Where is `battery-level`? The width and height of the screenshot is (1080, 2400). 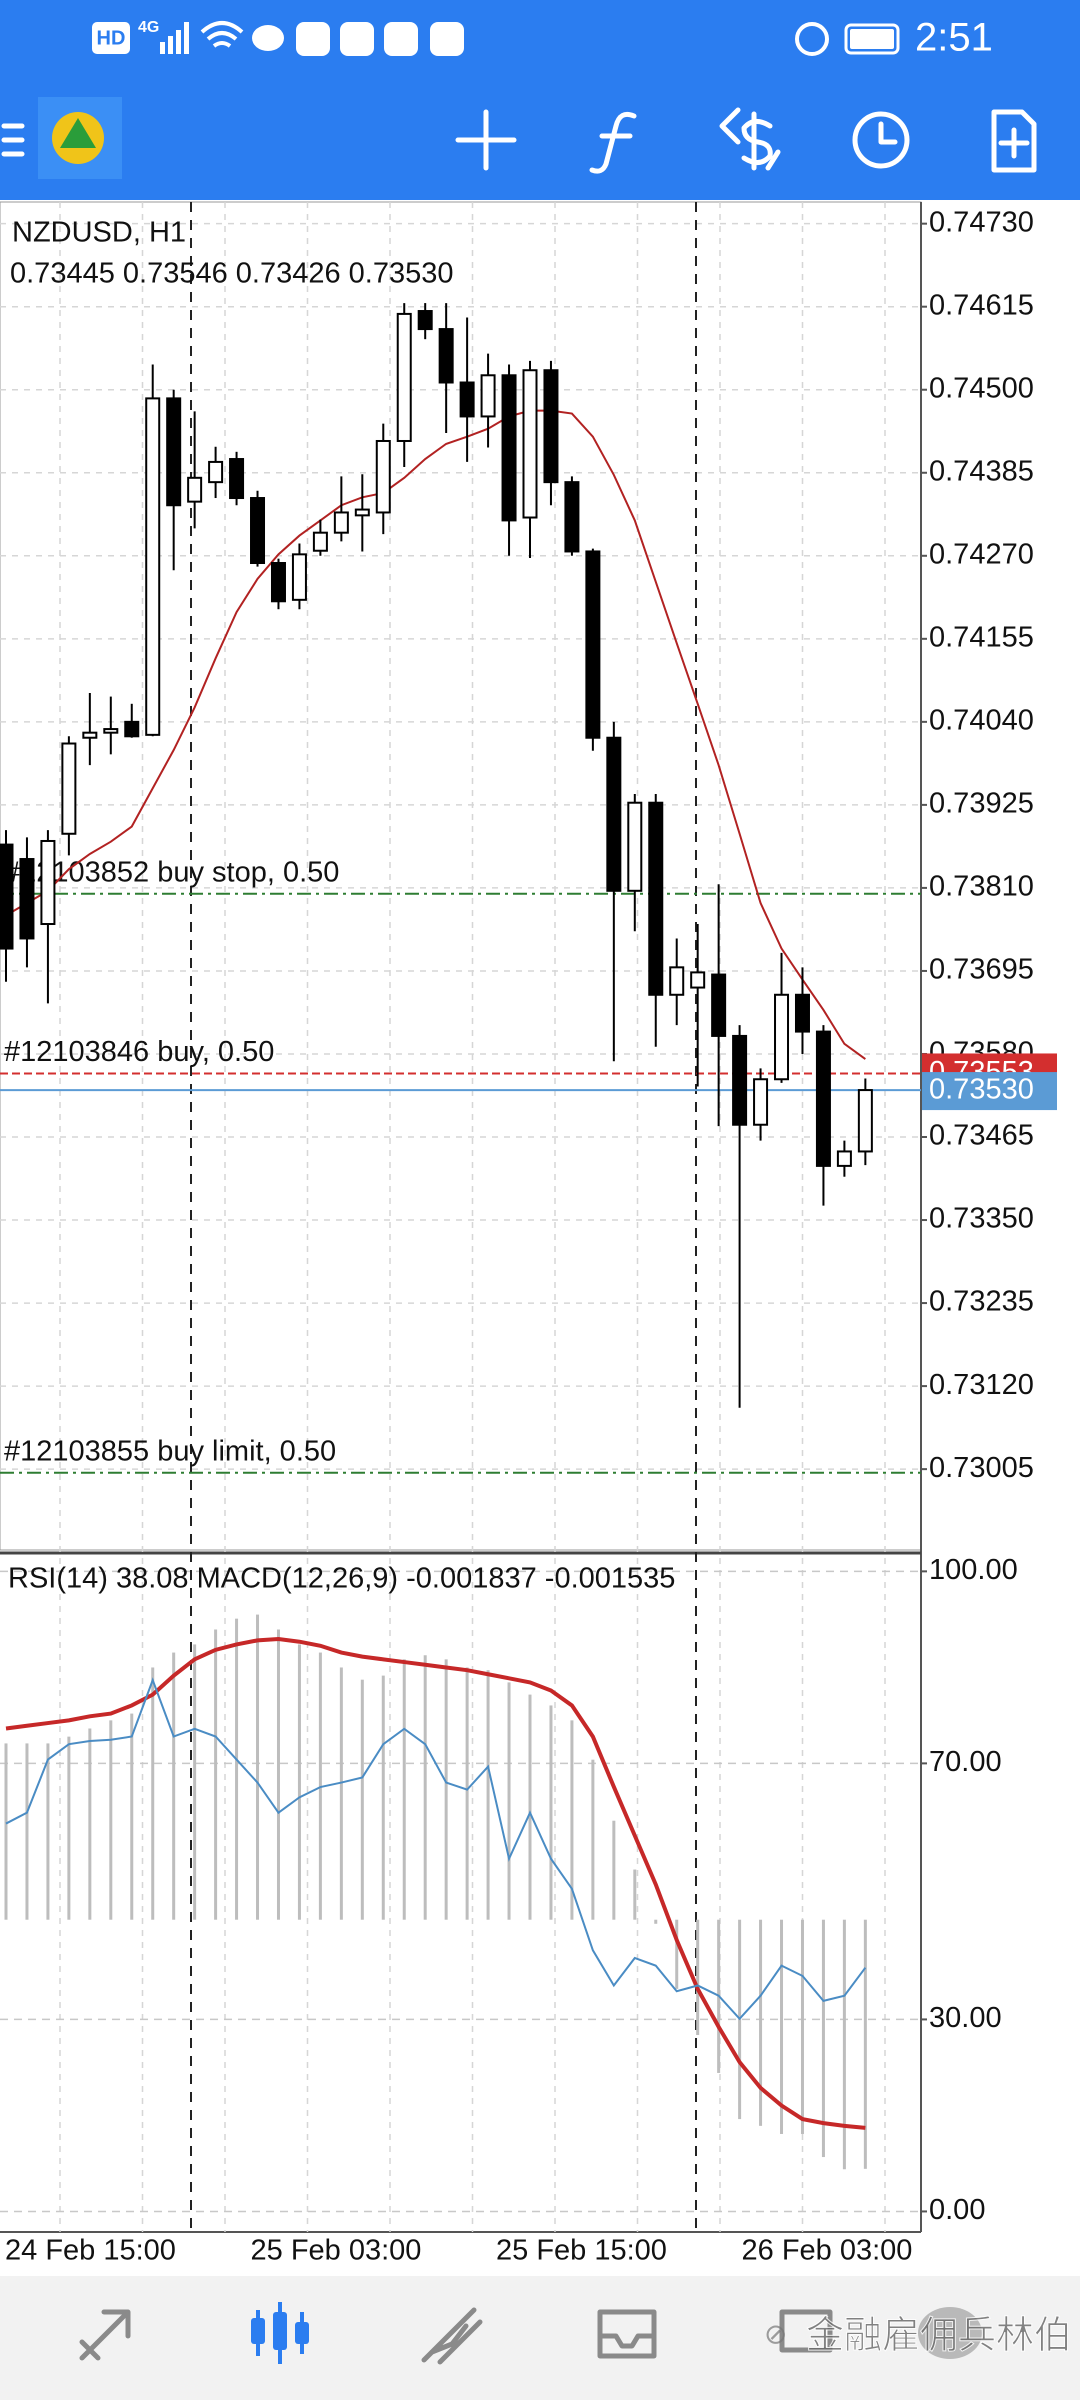 battery-level is located at coordinates (872, 39).